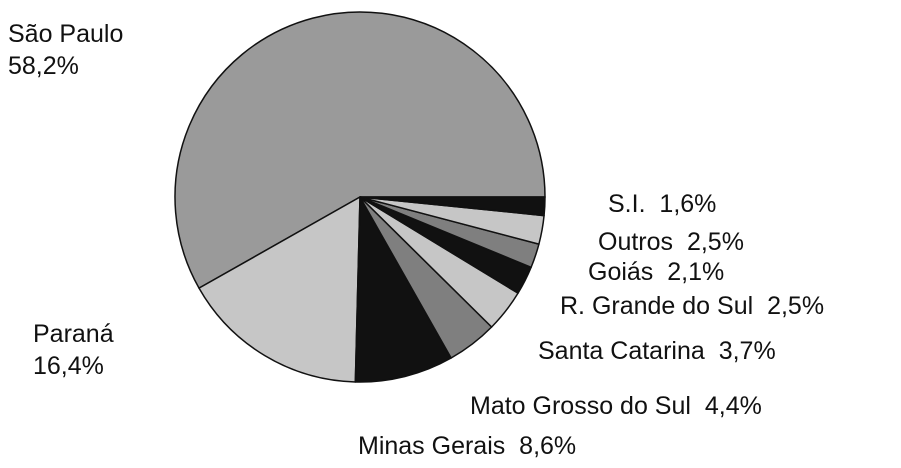  Describe the element at coordinates (636, 242) in the screenshot. I see `label-outros-name: Outros` at that location.